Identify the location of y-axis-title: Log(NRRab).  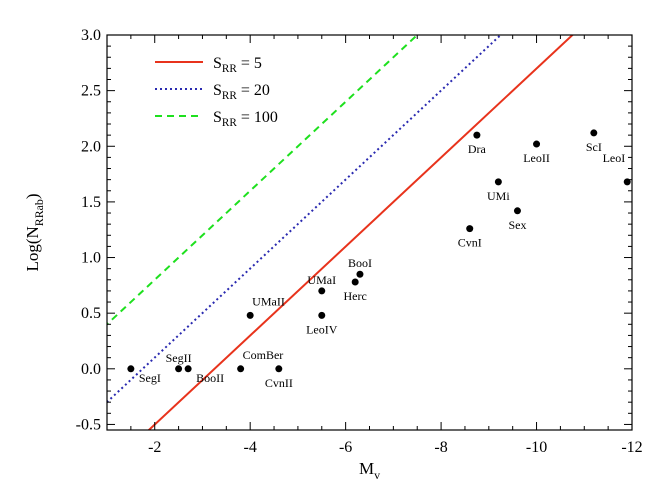
(34, 232).